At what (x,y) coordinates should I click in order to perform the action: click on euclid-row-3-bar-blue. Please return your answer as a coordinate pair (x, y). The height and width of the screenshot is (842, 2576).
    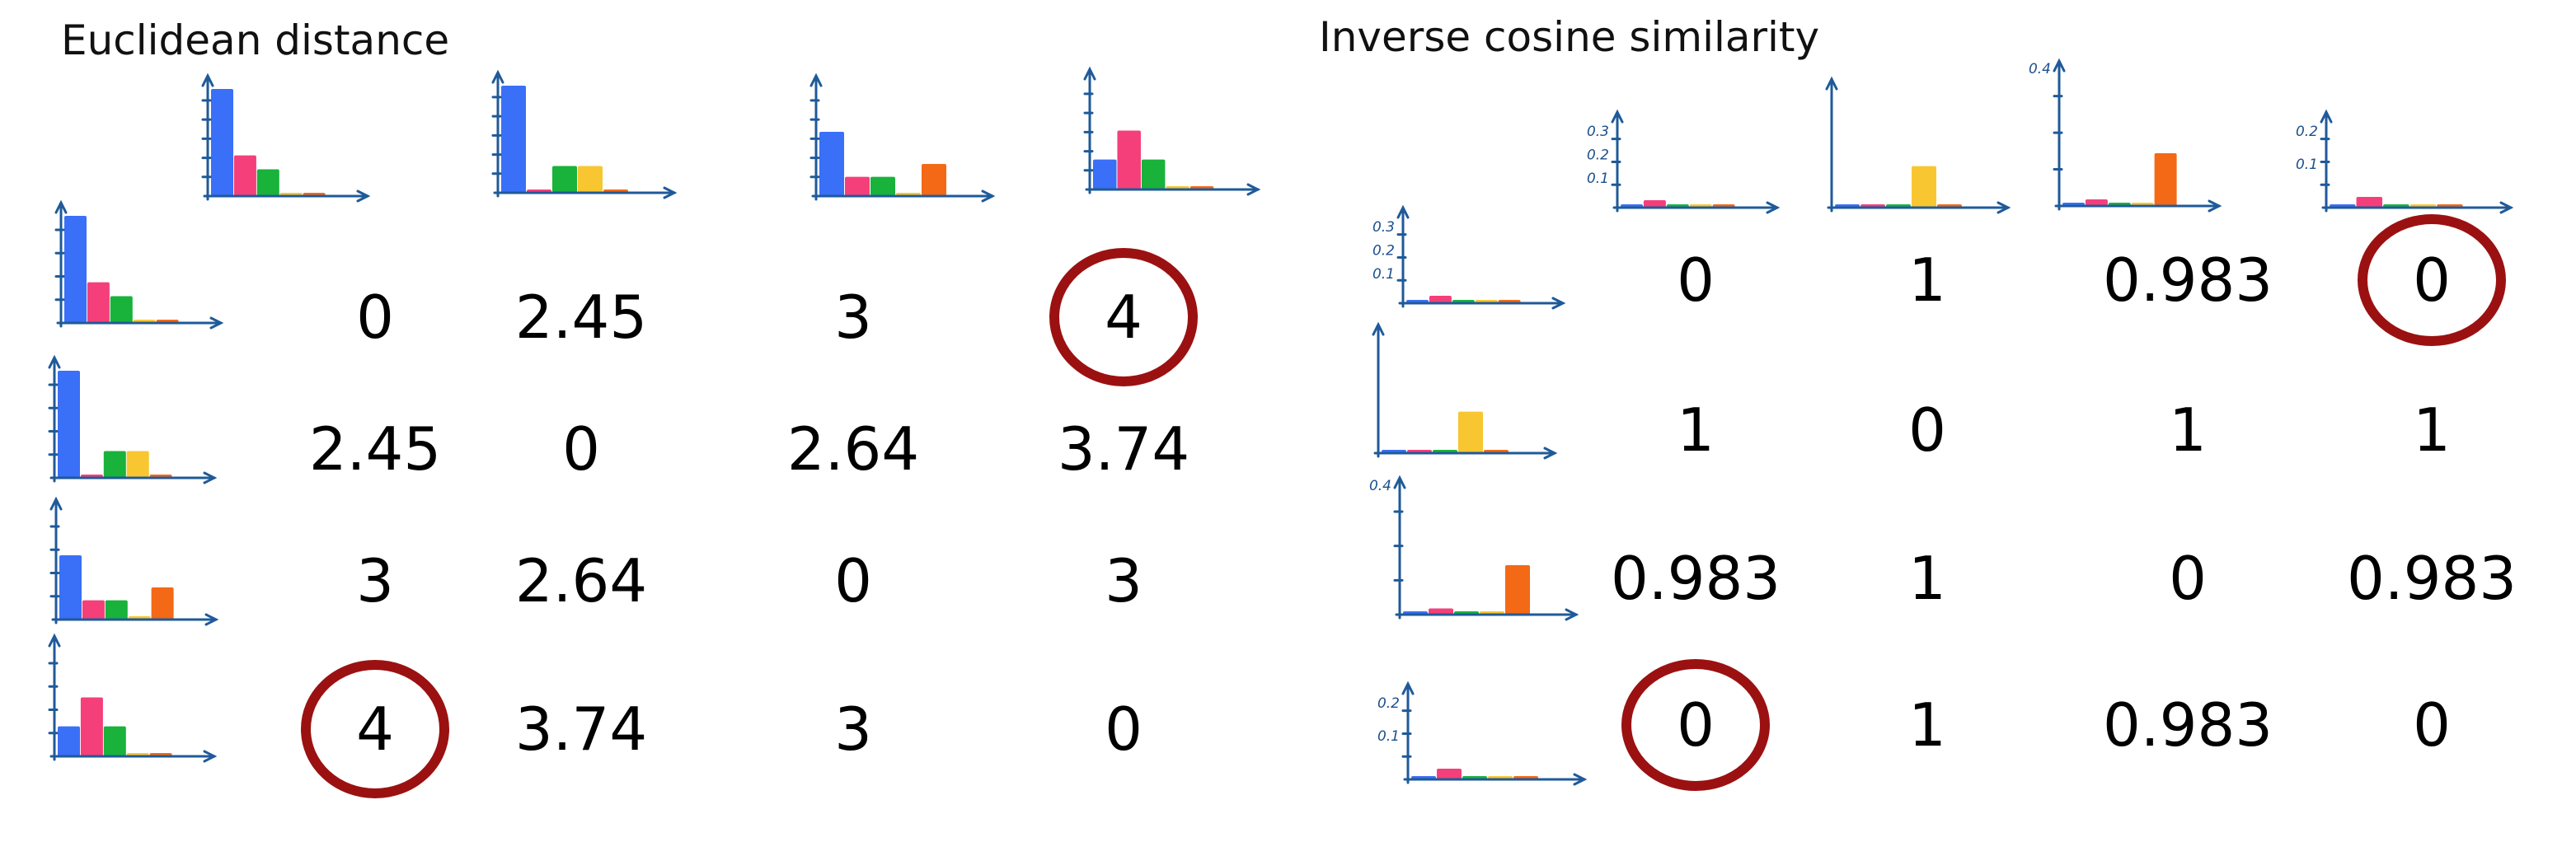
    Looking at the image, I should click on (70, 587).